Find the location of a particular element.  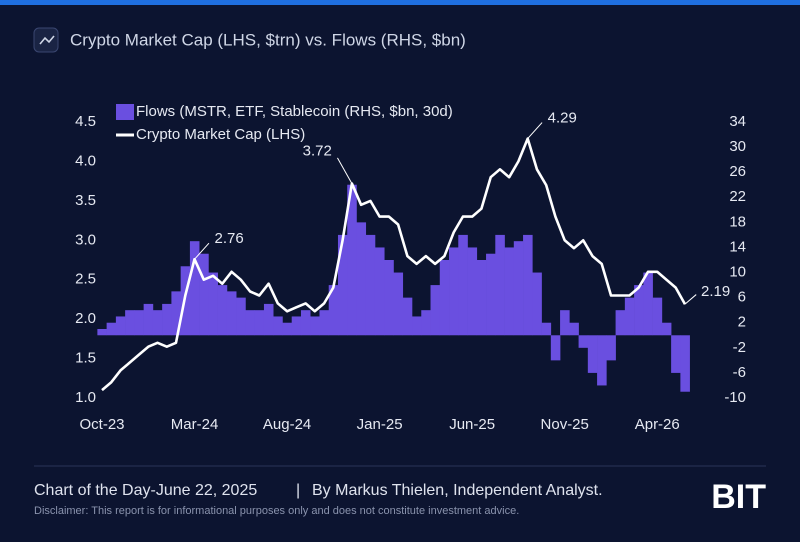

y2-tick-label: 30 is located at coordinates (737, 146).